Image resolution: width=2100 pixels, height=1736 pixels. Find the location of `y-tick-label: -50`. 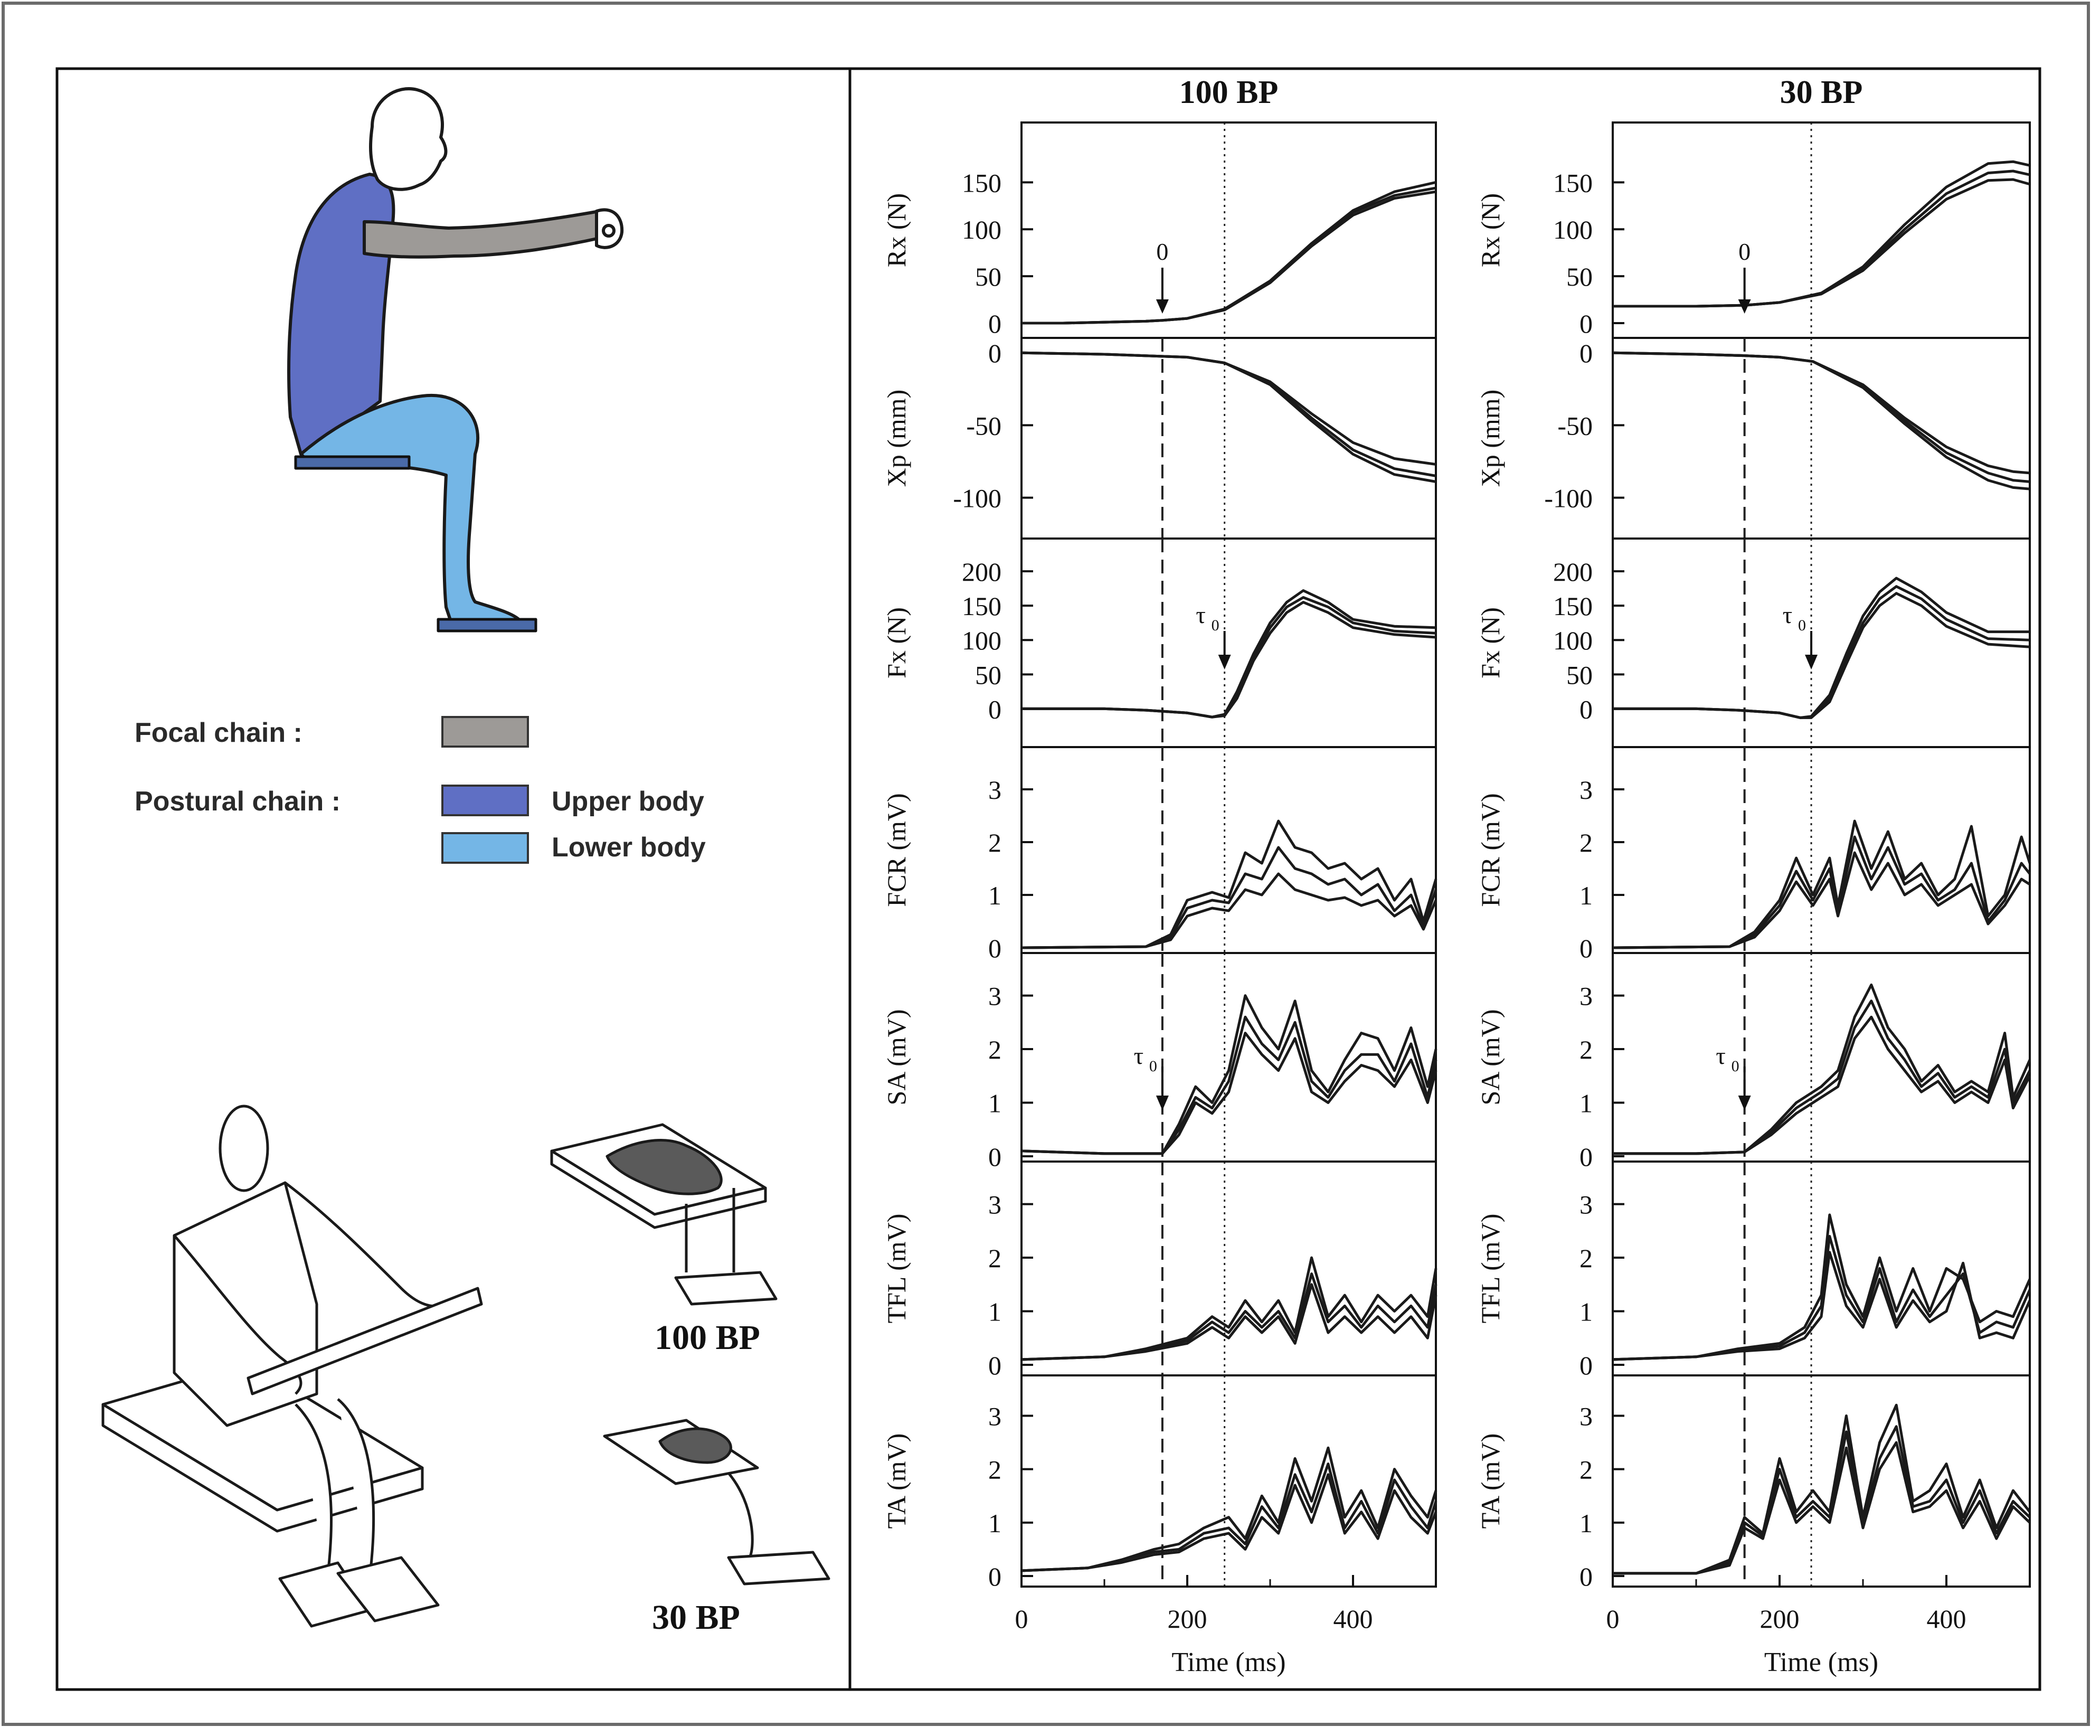

y-tick-label: -50 is located at coordinates (983, 425).